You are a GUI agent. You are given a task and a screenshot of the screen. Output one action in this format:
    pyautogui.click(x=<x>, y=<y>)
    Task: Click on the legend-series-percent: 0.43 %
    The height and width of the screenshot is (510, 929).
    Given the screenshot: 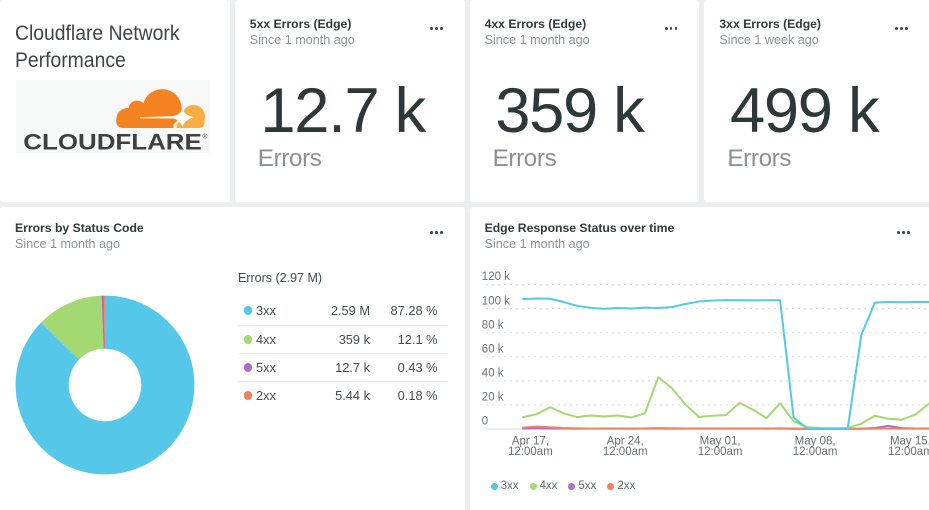 What is the action you would take?
    pyautogui.click(x=417, y=367)
    